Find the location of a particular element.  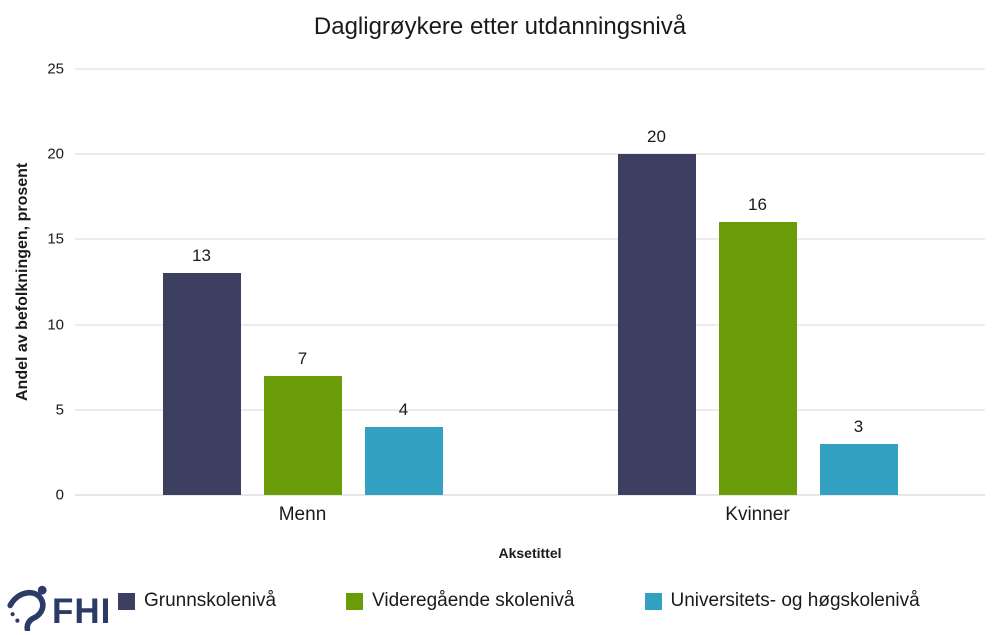

bar-value-label: 4 is located at coordinates (403, 409).